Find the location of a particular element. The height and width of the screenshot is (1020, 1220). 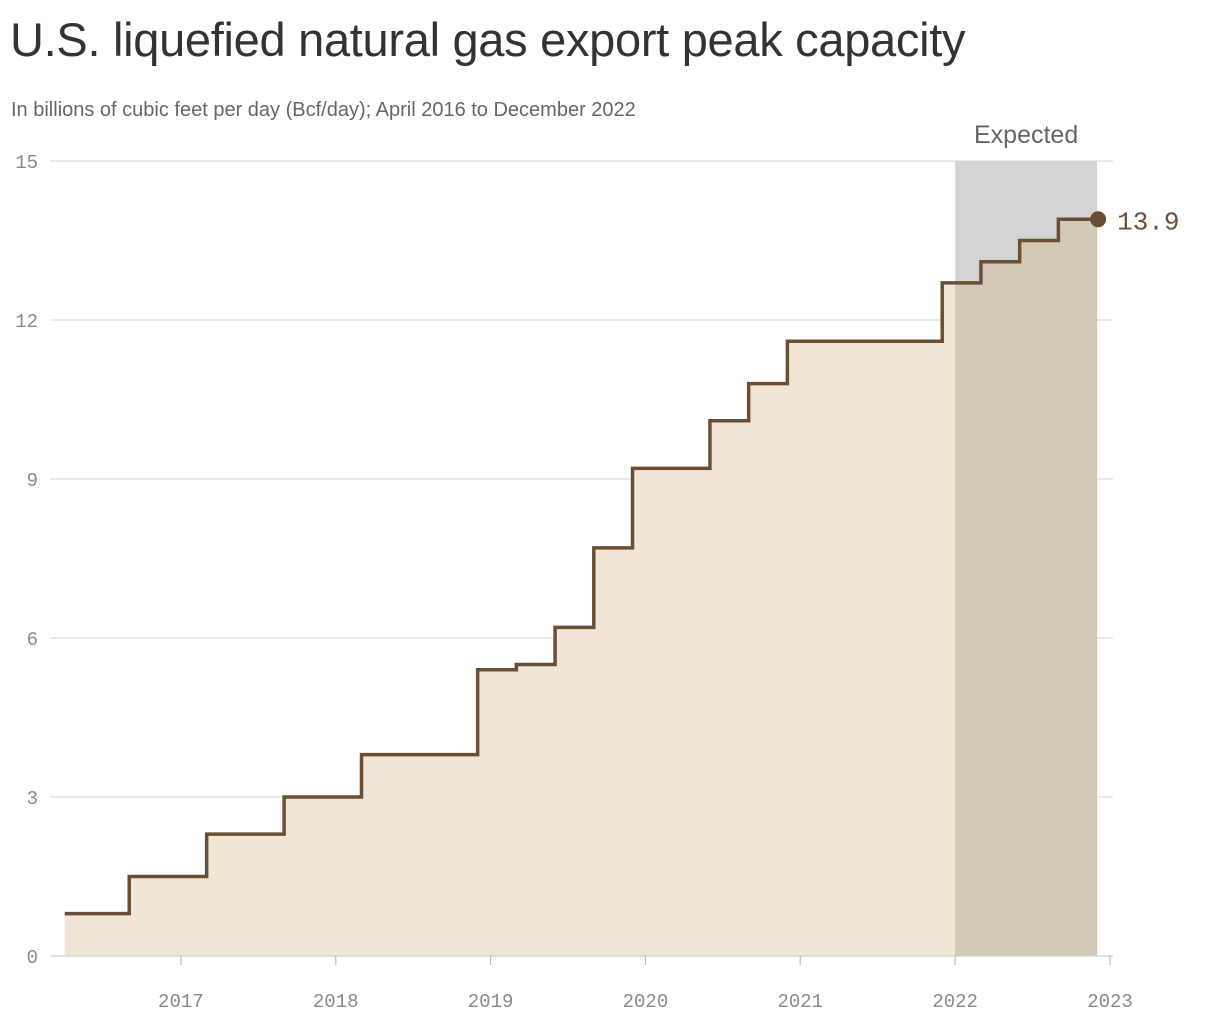

end-point-marker is located at coordinates (1098, 219).